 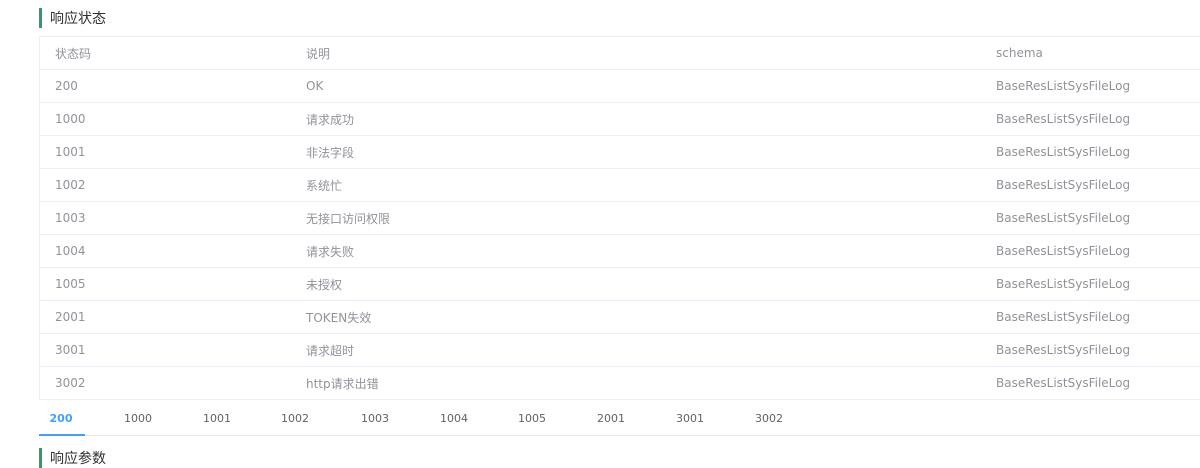 I want to click on status-code-cell: 1001, so click(x=70, y=152).